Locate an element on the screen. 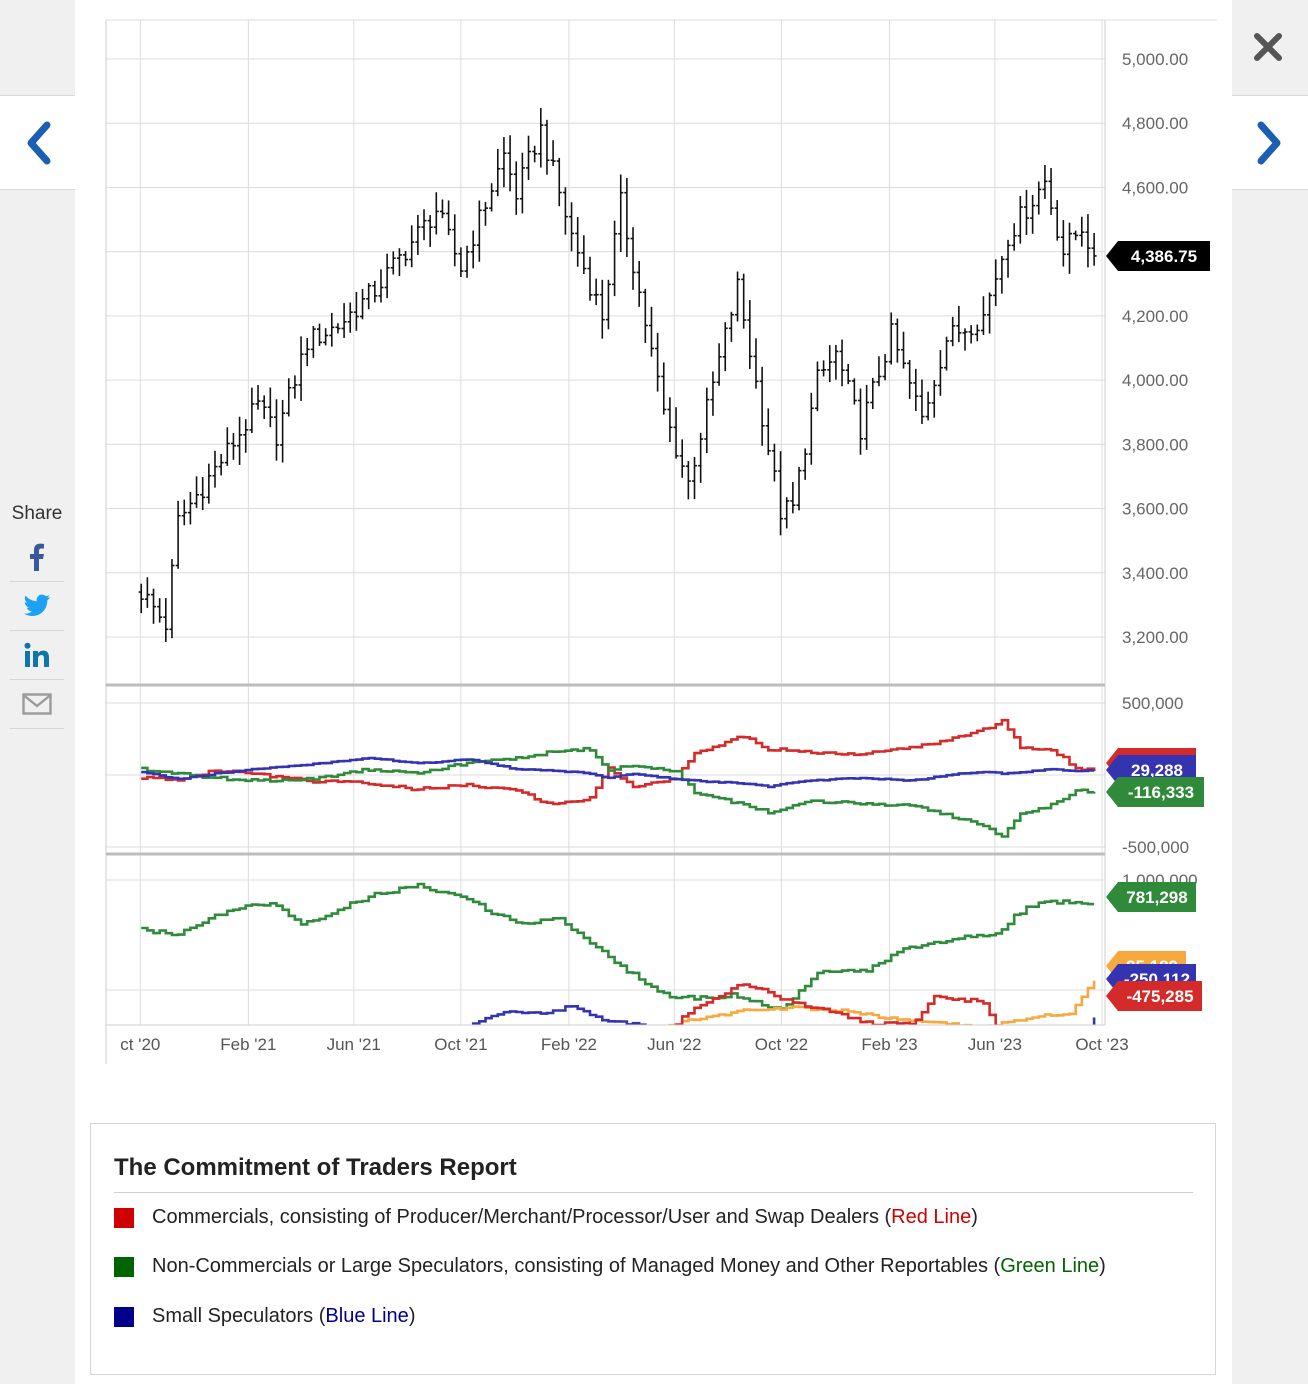 This screenshot has height=1384, width=1308. commercials-oi-tag: -475,285 is located at coordinates (1154, 996).